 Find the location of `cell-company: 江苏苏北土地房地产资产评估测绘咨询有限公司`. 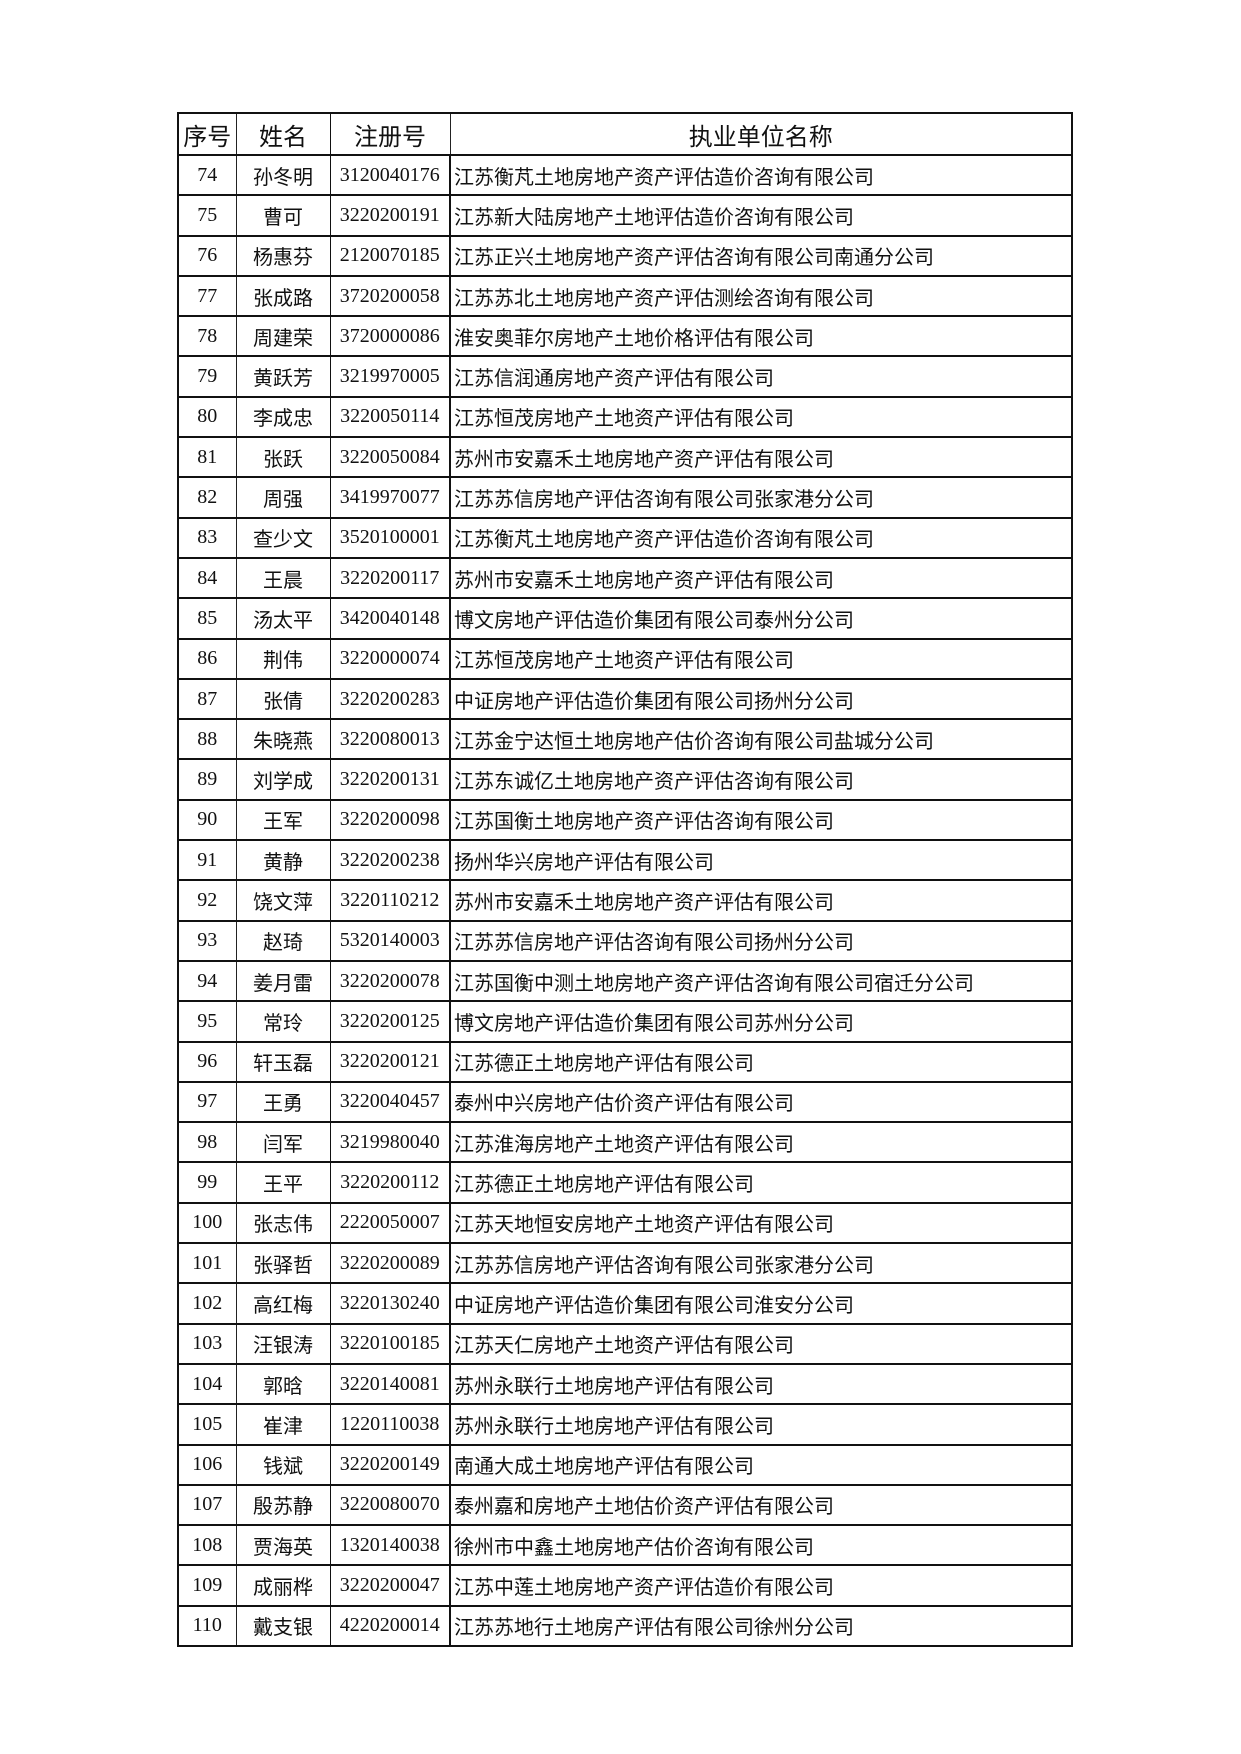

cell-company: 江苏苏北土地房地产资产评估测绘咨询有限公司 is located at coordinates (761, 296).